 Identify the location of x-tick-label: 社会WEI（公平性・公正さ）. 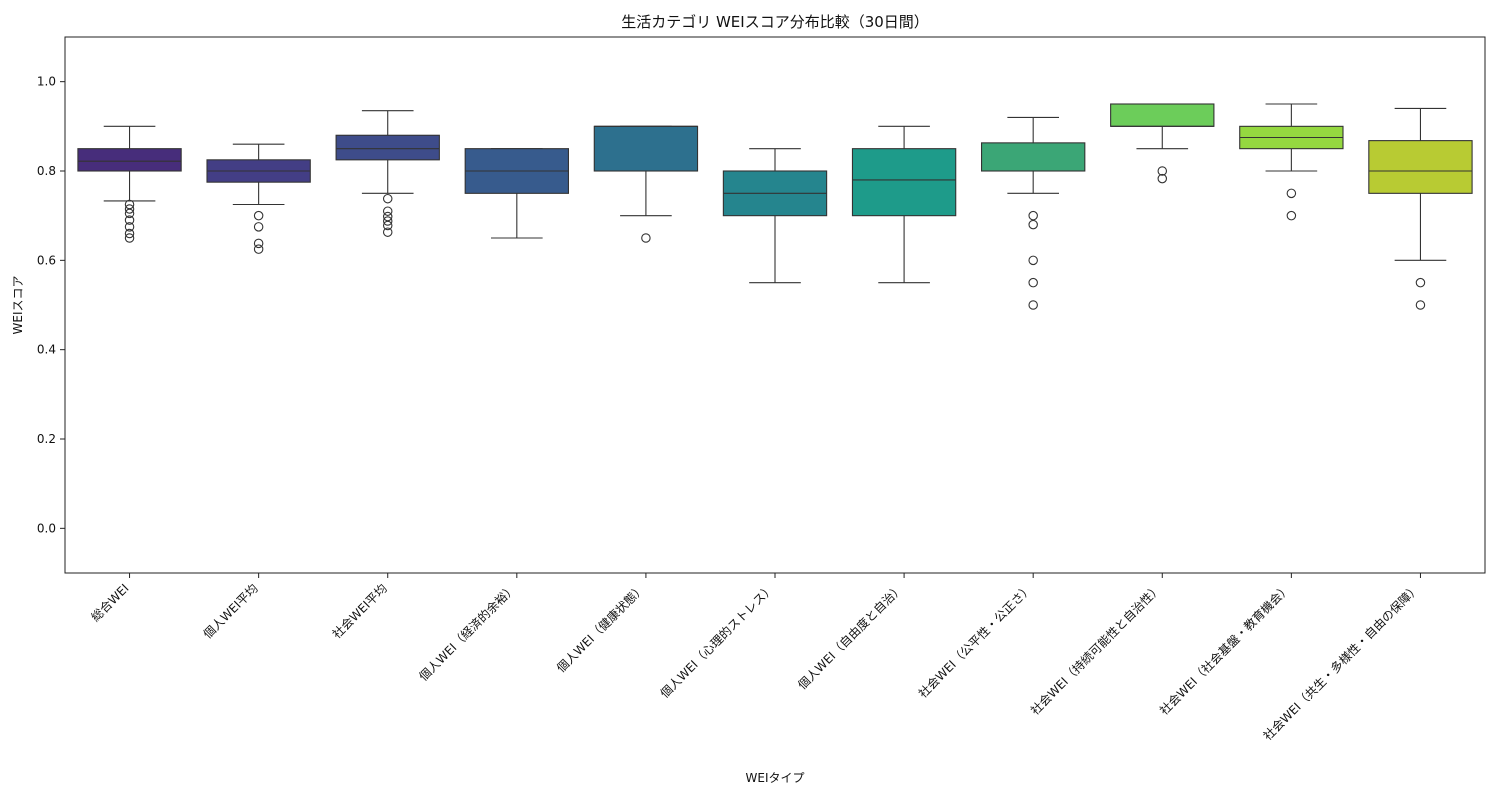
(975, 641).